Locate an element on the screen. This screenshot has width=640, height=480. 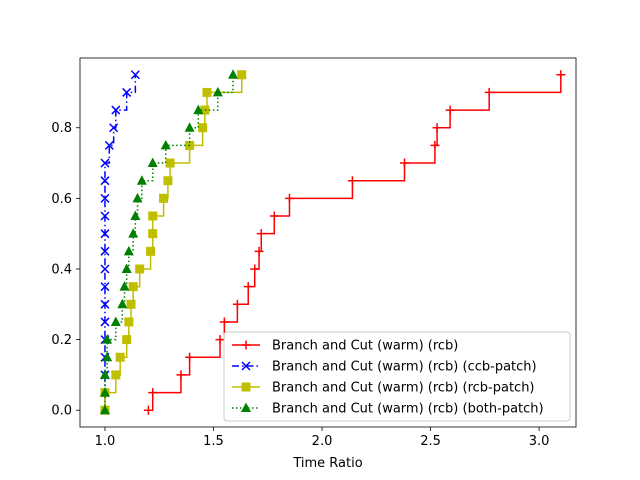
legend-label: Branch and Cut (warm) (rcb) is located at coordinates (365, 346).